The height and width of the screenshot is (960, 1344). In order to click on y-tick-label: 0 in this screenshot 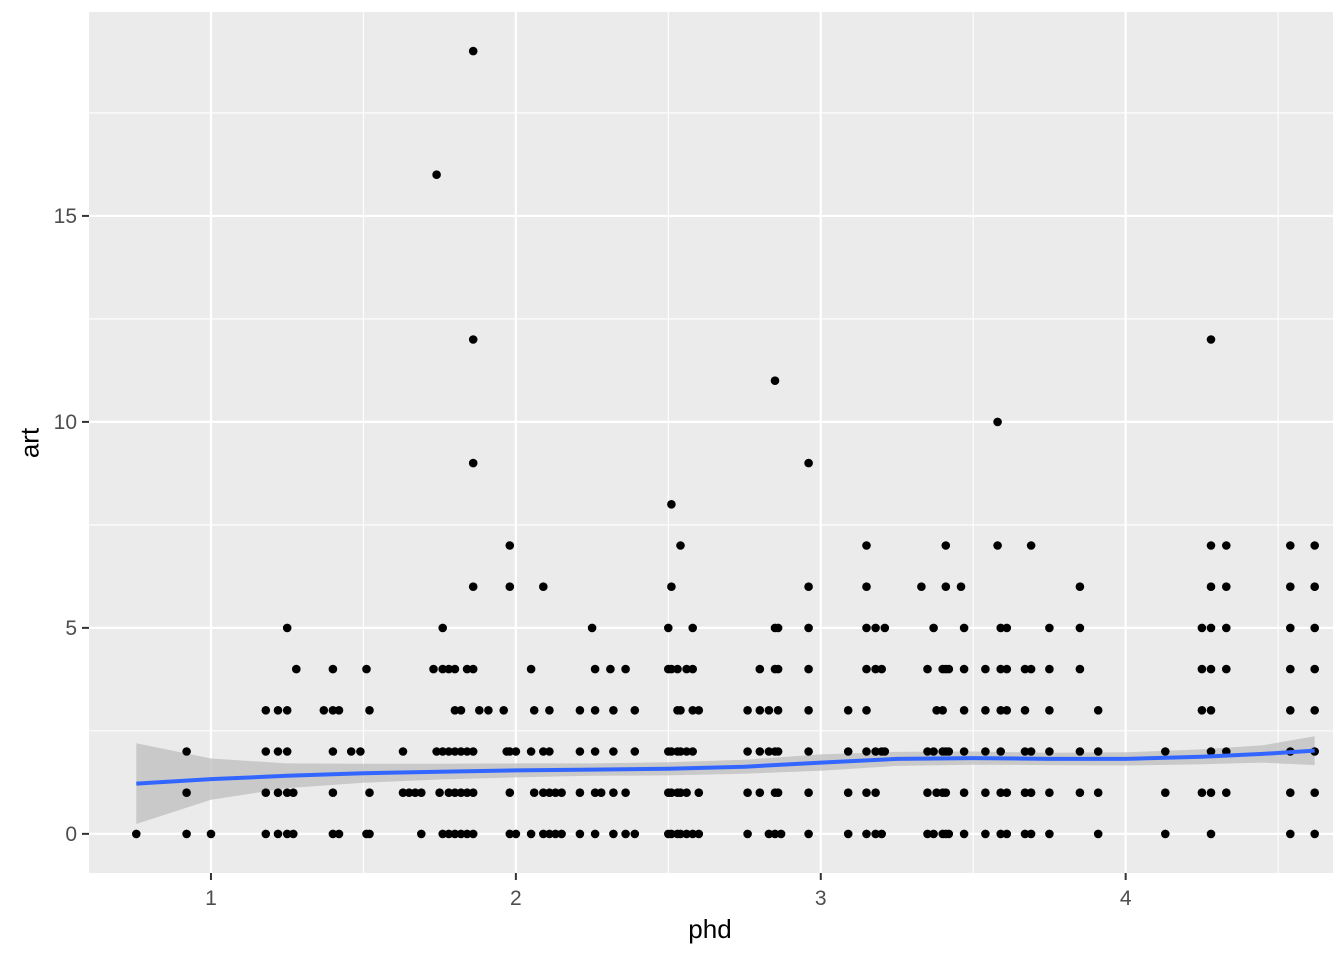, I will do `click(71, 834)`.